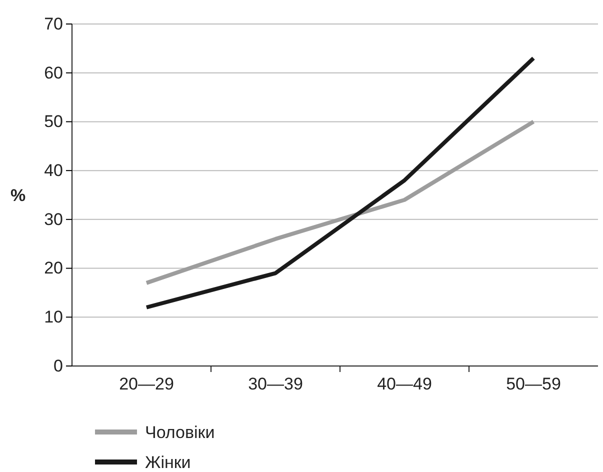 The height and width of the screenshot is (472, 603). I want to click on y-tick-label: 30, so click(53, 219).